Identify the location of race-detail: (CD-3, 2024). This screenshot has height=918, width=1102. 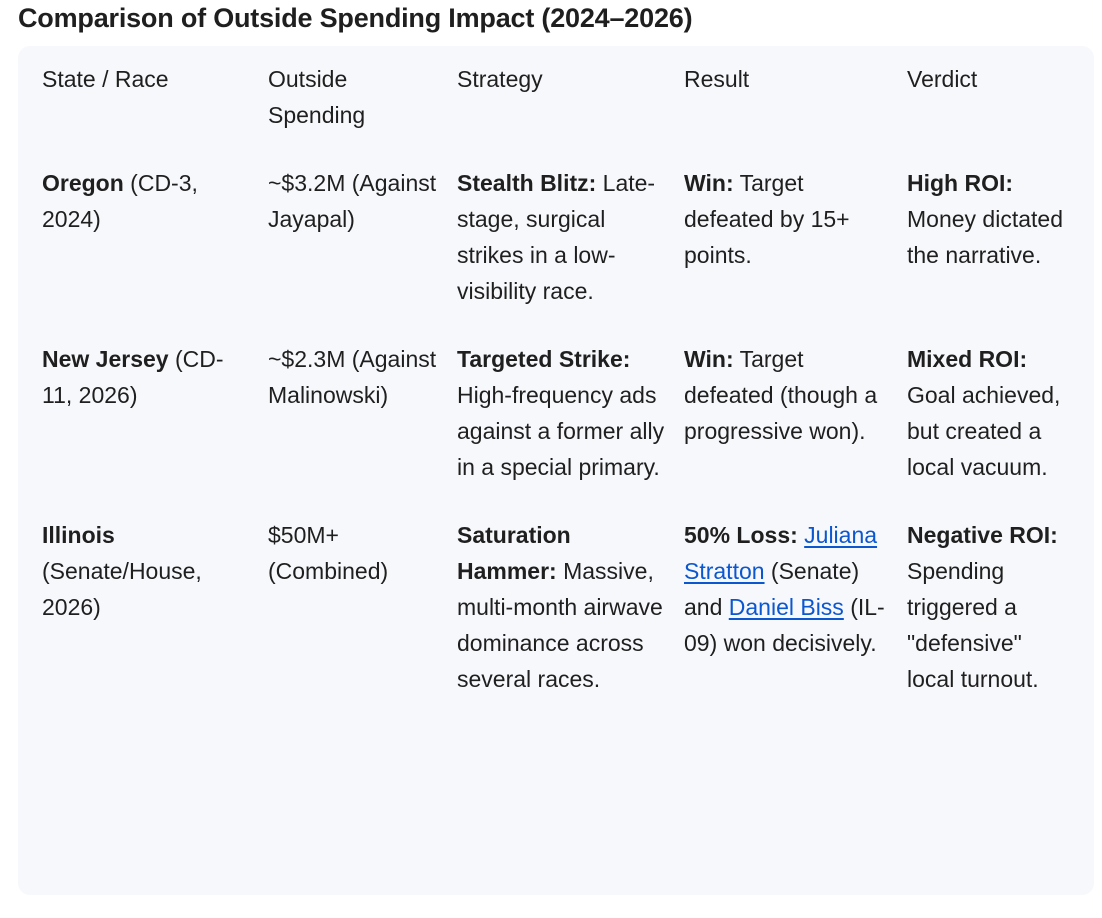
(120, 201).